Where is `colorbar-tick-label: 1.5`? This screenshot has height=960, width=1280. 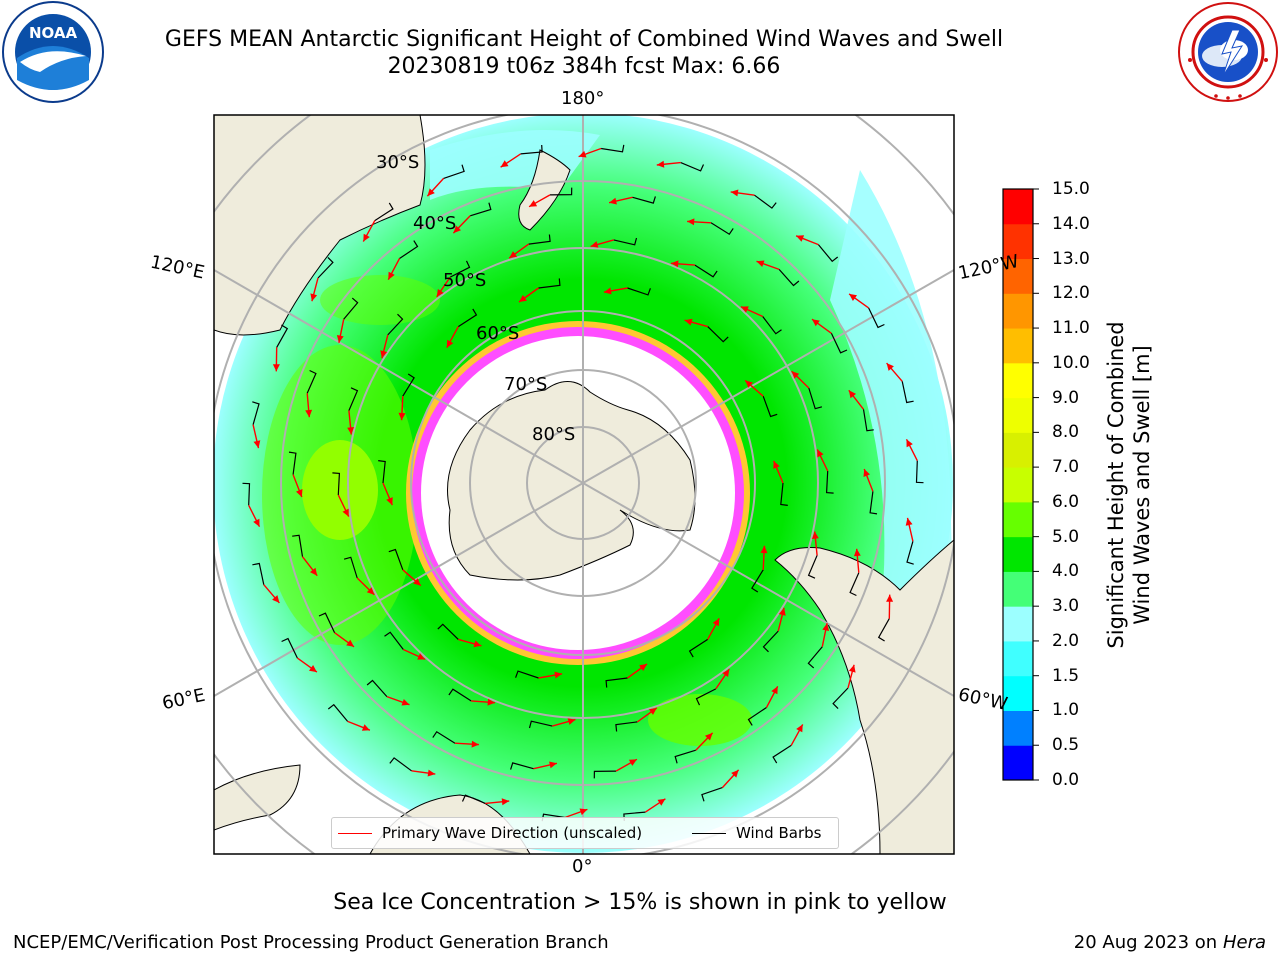
colorbar-tick-label: 1.5 is located at coordinates (1066, 675).